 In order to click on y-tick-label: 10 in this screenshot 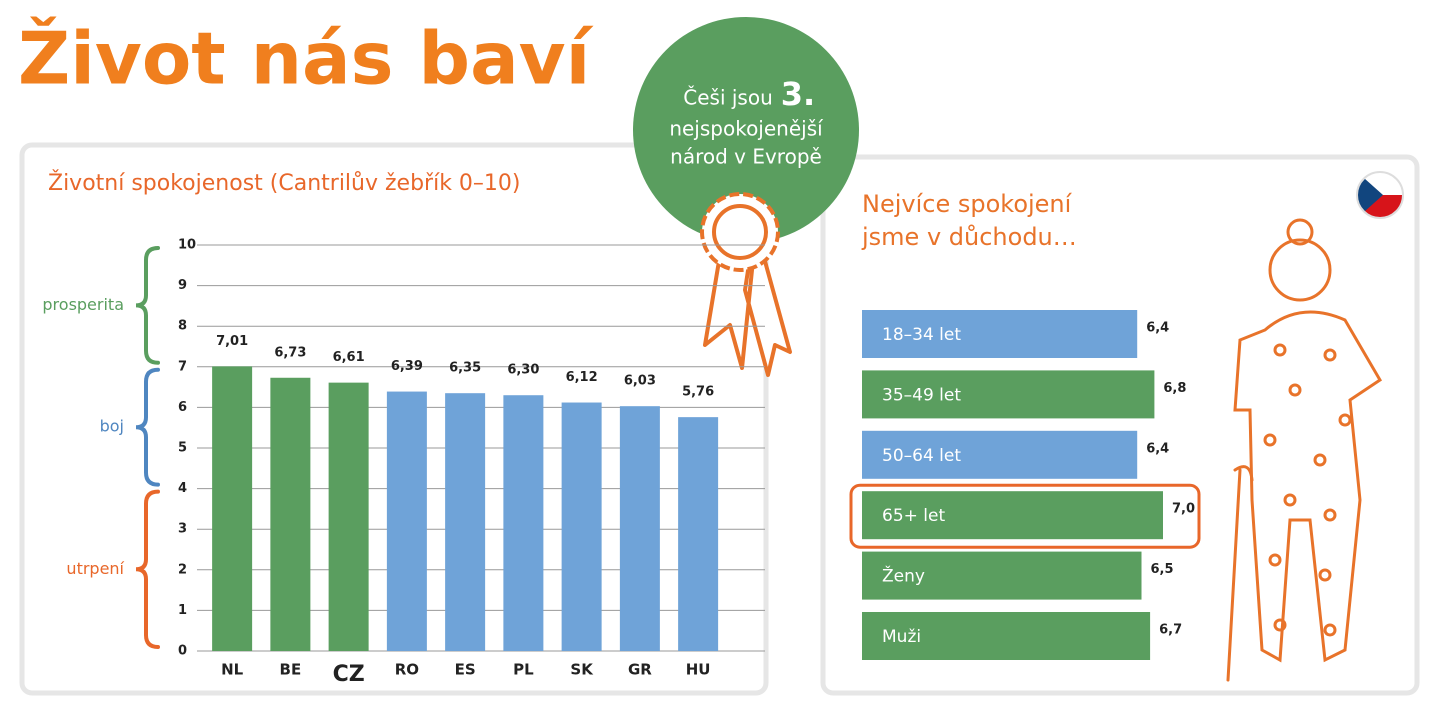, I will do `click(187, 245)`.